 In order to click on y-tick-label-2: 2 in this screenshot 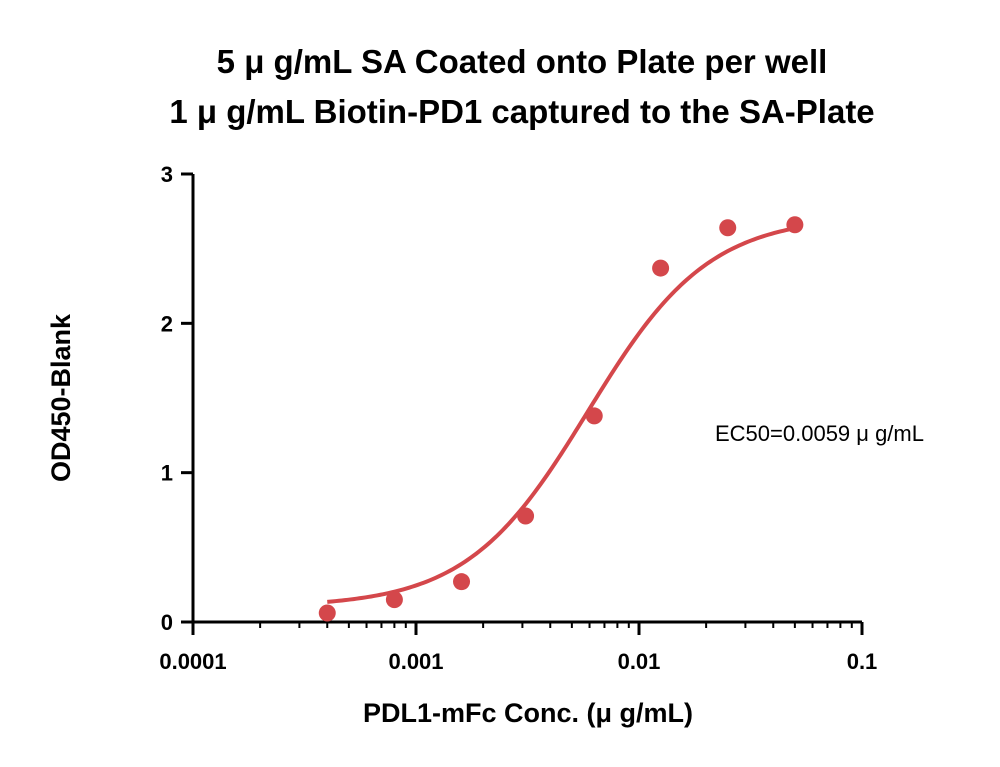, I will do `click(167, 323)`.